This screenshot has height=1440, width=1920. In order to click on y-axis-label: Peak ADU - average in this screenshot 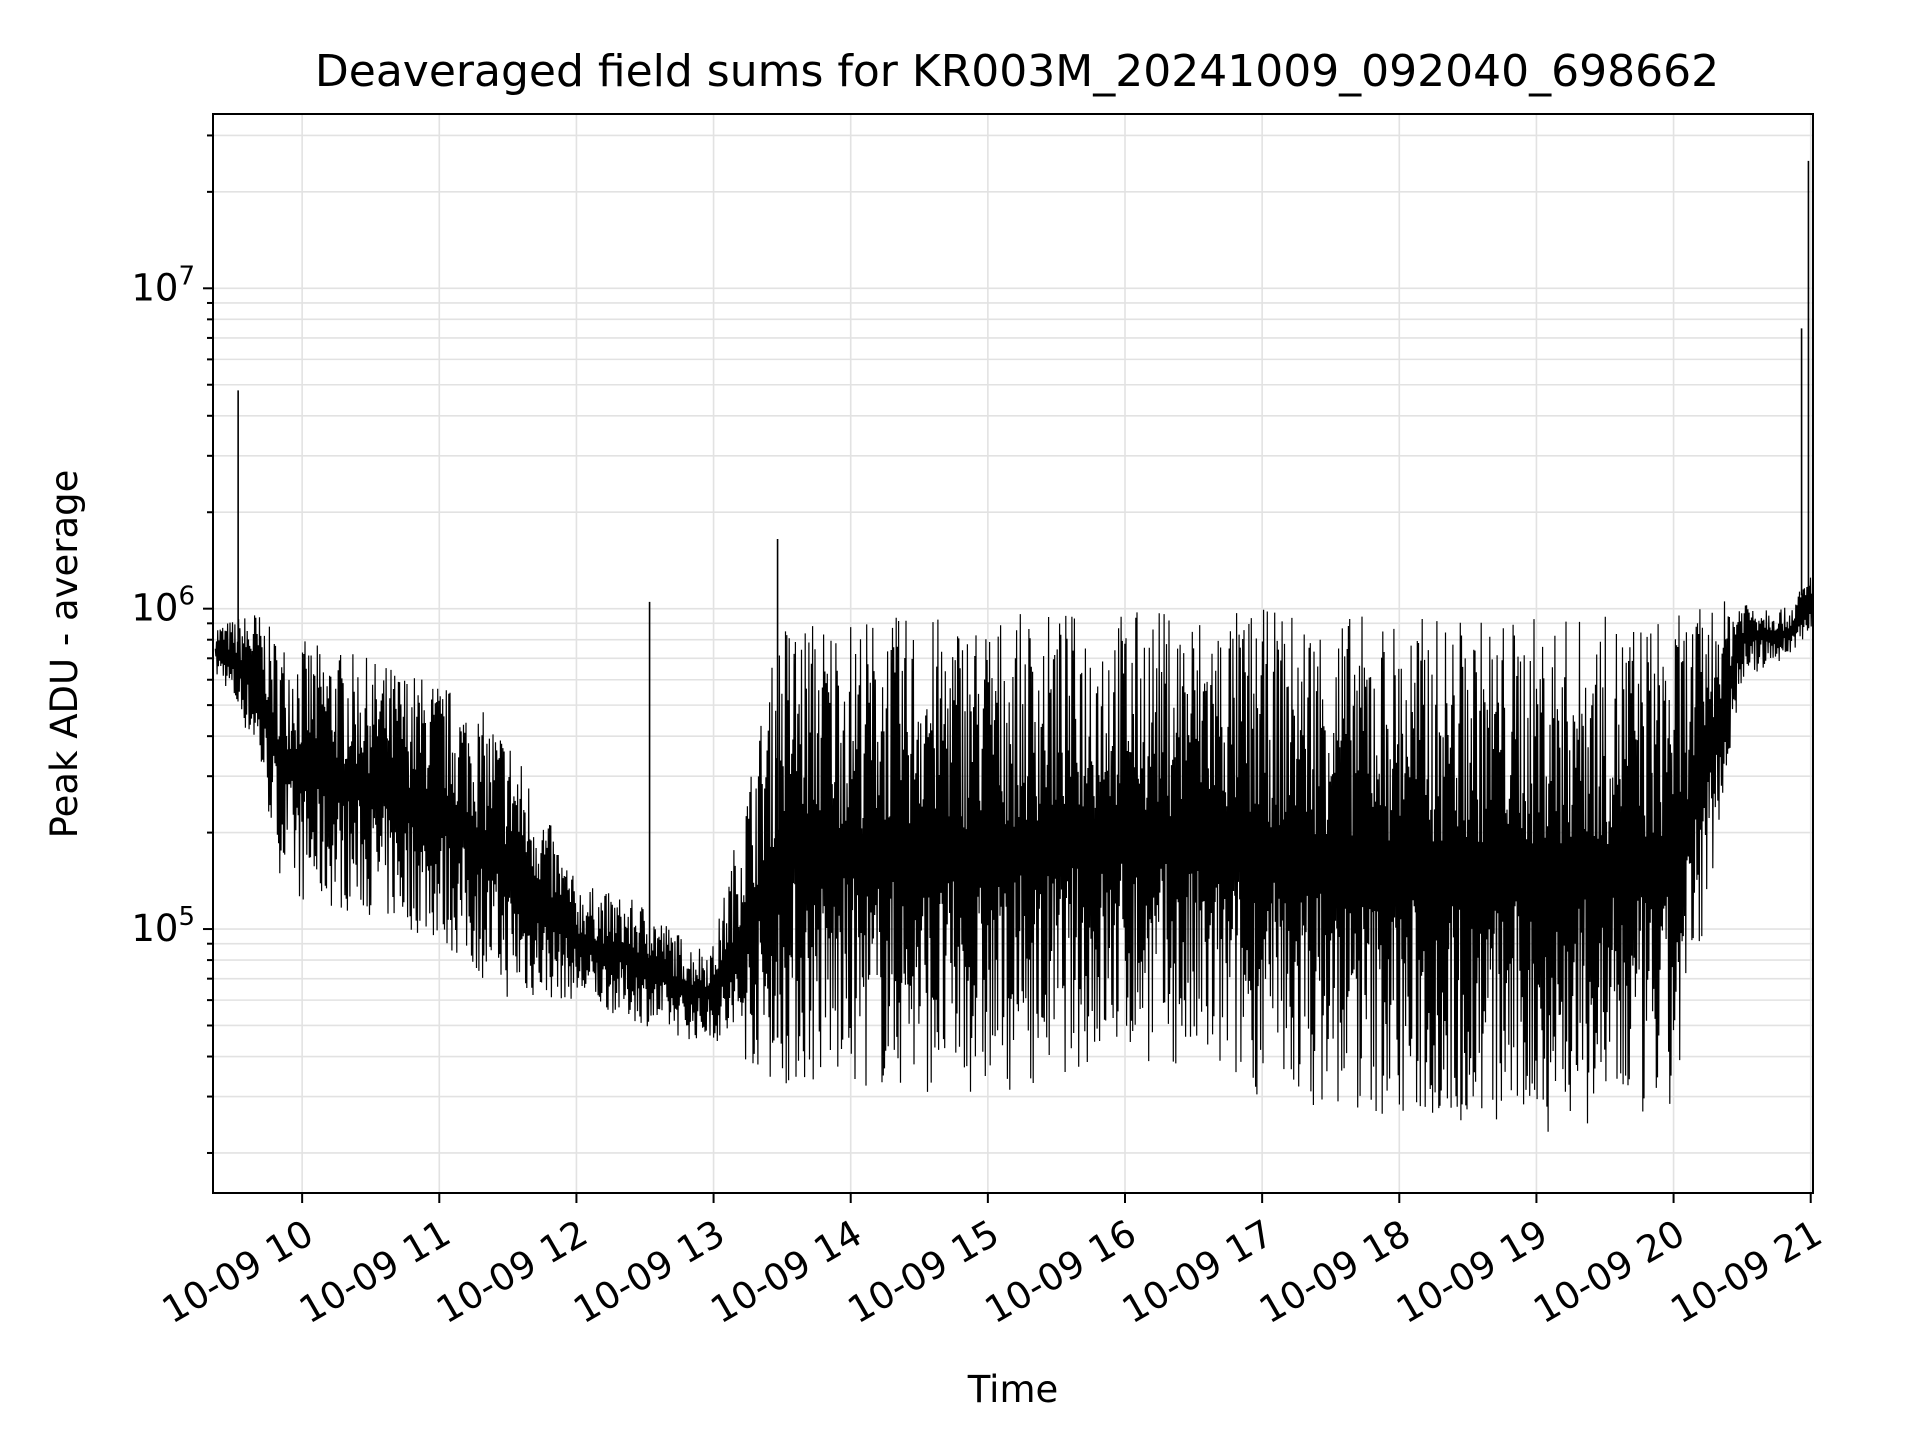, I will do `click(64, 654)`.